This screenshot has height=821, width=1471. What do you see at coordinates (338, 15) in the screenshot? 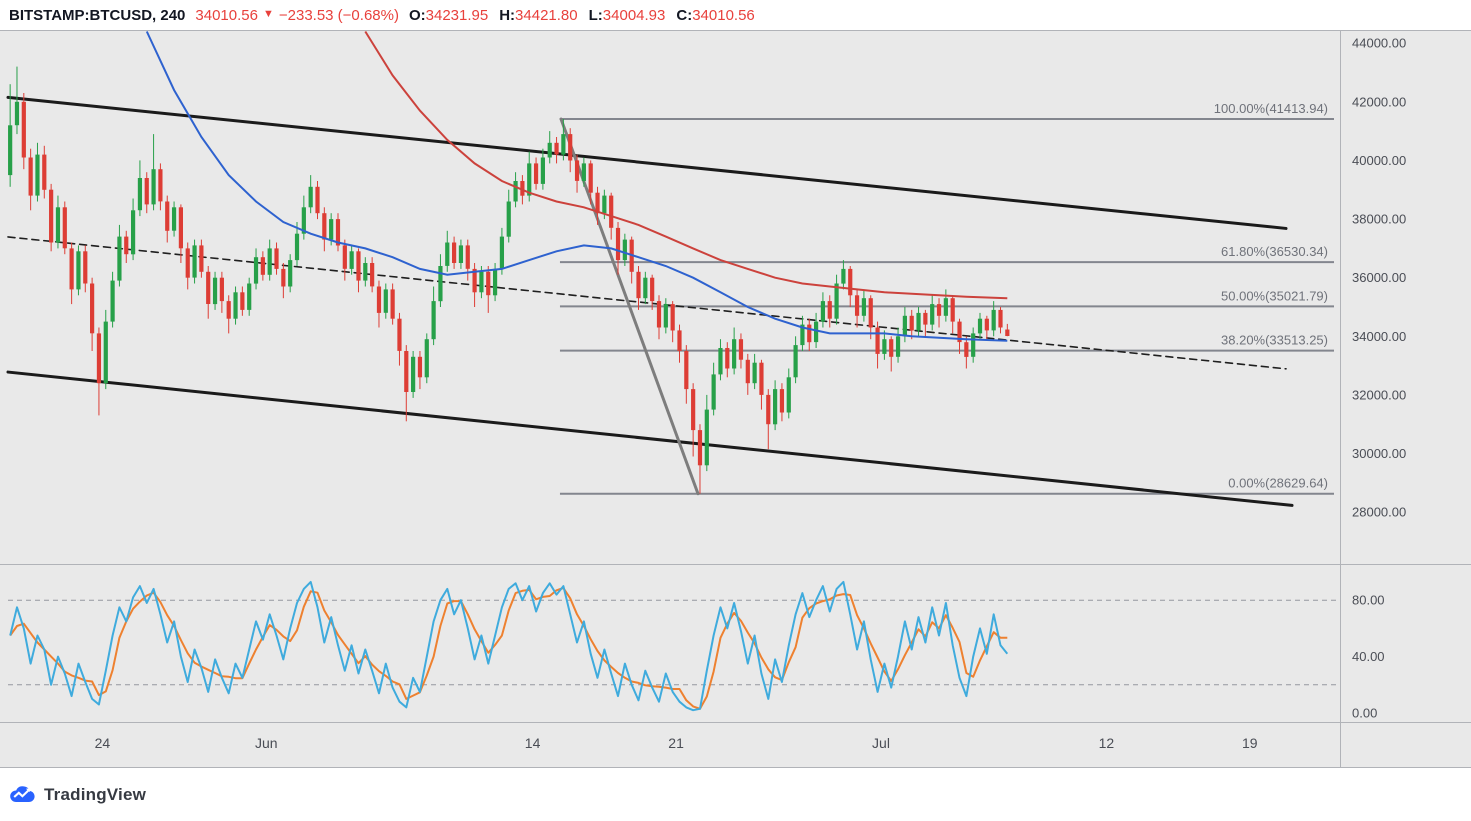
I see `price-change: −233.53 (−0.68%)` at bounding box center [338, 15].